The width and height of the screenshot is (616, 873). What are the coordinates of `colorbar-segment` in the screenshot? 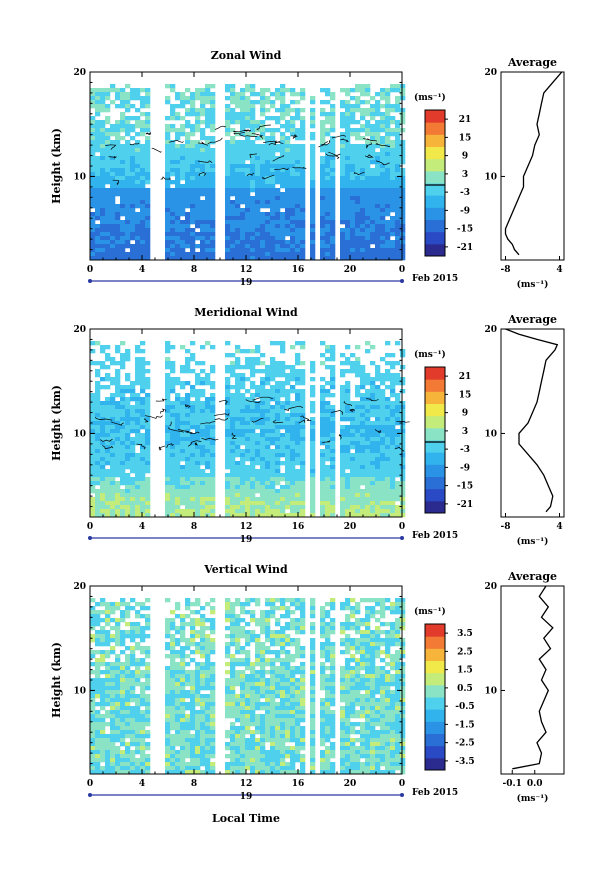 It's located at (435, 128).